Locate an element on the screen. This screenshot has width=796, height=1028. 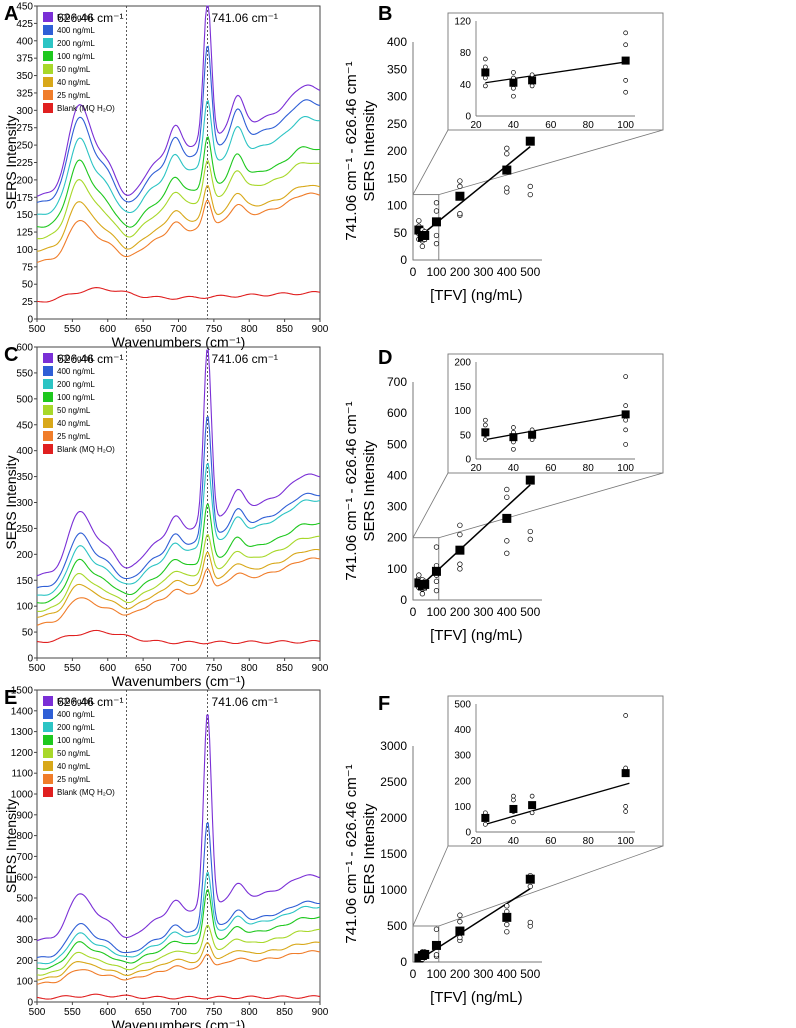
panel-letter: F is located at coordinates (384, 704).